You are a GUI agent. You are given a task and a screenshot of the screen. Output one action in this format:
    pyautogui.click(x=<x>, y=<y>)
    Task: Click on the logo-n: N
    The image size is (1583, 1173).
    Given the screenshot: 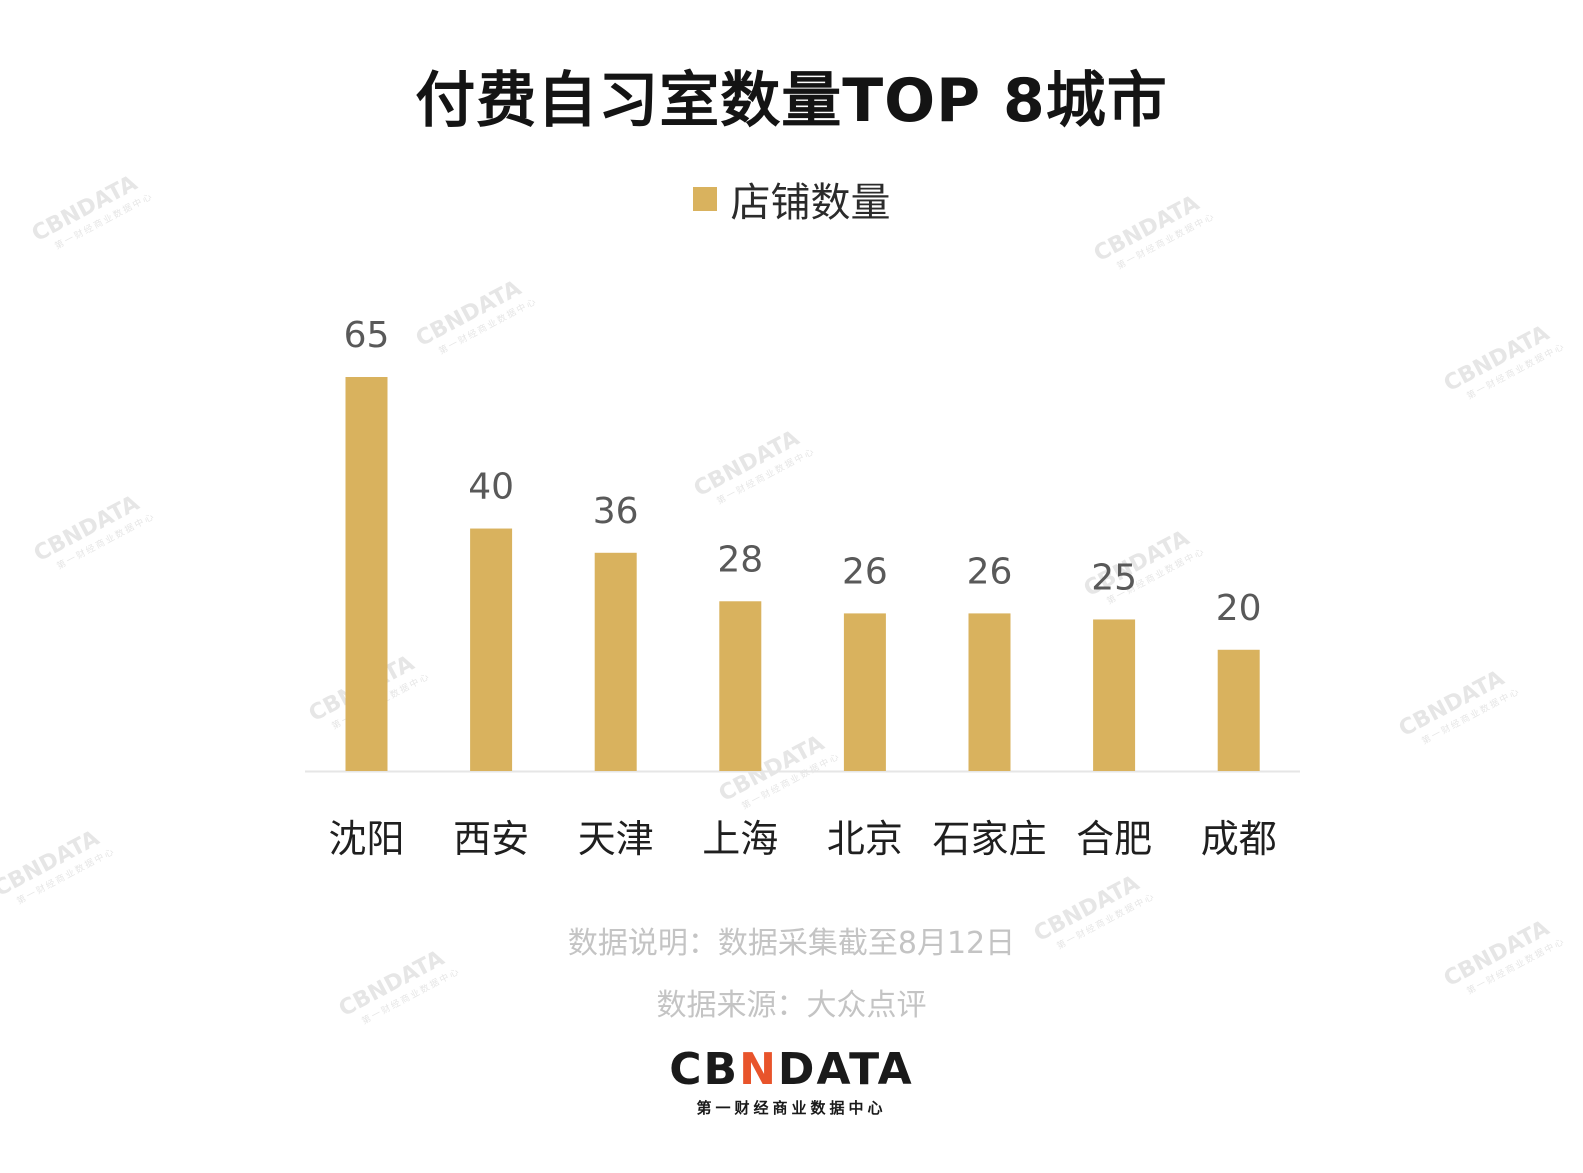 What is the action you would take?
    pyautogui.click(x=758, y=1069)
    